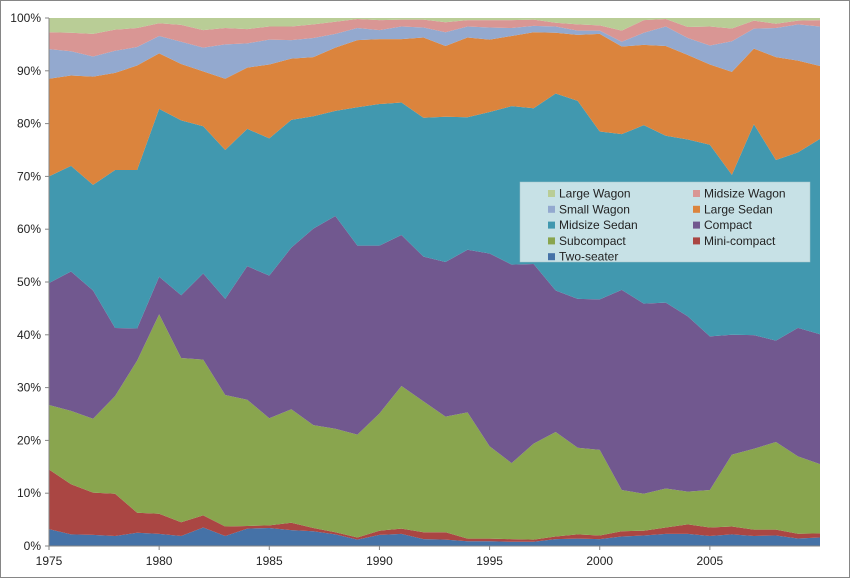 This screenshot has width=850, height=583. Describe the element at coordinates (696, 193) in the screenshot. I see `legend-swatch-midsize-wagon` at that location.